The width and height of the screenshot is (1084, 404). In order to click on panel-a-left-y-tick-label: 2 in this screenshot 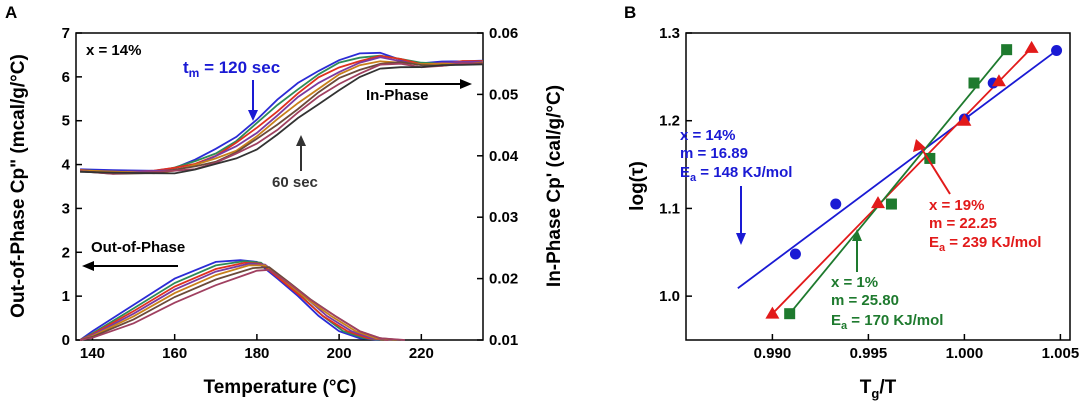, I will do `click(66, 252)`.